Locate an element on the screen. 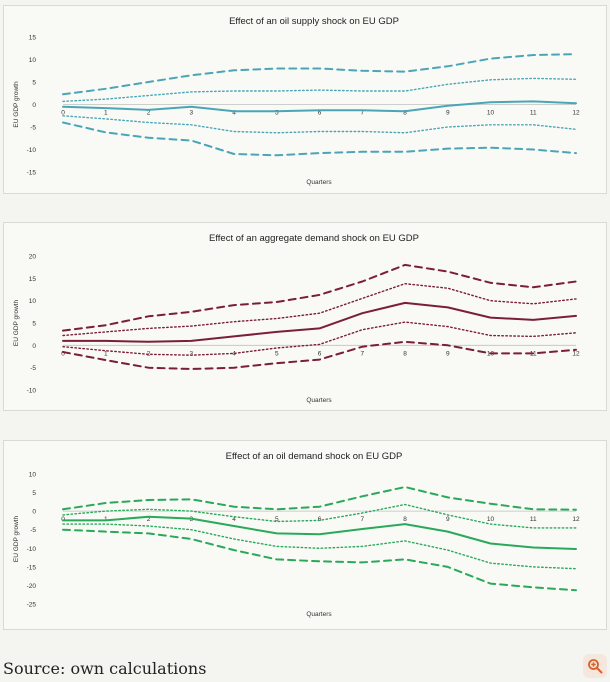 The height and width of the screenshot is (682, 610). zoom-in-icon is located at coordinates (595, 666).